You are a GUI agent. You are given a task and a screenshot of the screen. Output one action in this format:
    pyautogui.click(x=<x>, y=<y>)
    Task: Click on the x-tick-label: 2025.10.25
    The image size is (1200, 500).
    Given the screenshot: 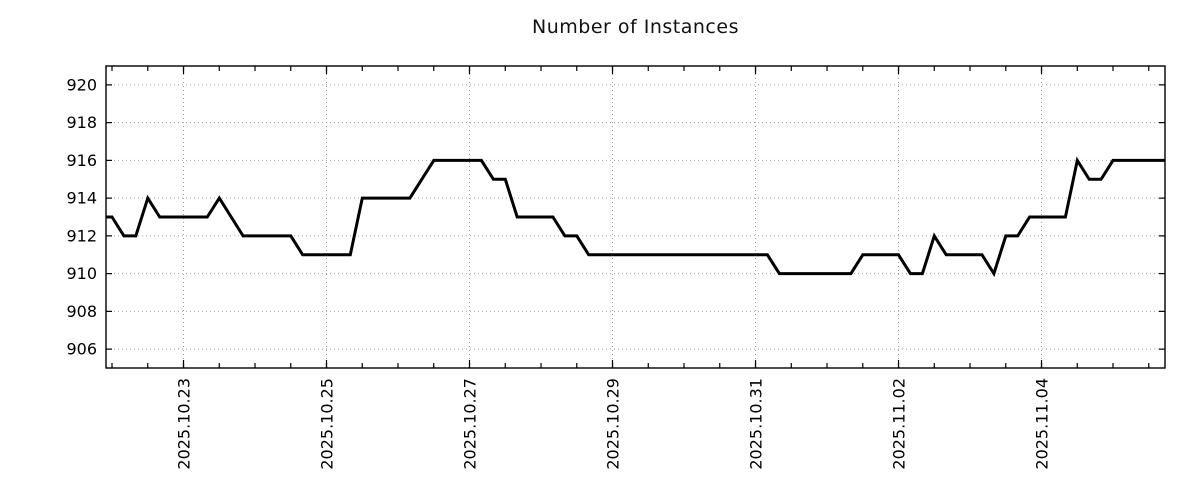 What is the action you would take?
    pyautogui.click(x=327, y=424)
    